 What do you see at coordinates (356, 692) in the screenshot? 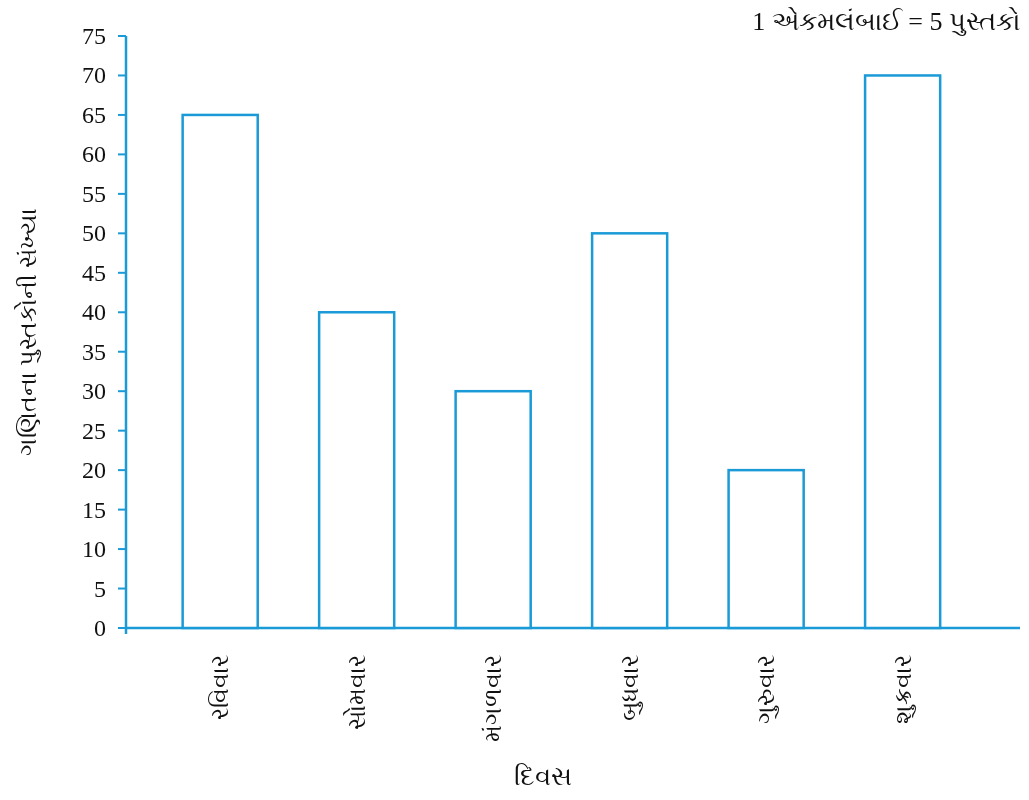
I see `x-tick-label: સોમવાર` at bounding box center [356, 692].